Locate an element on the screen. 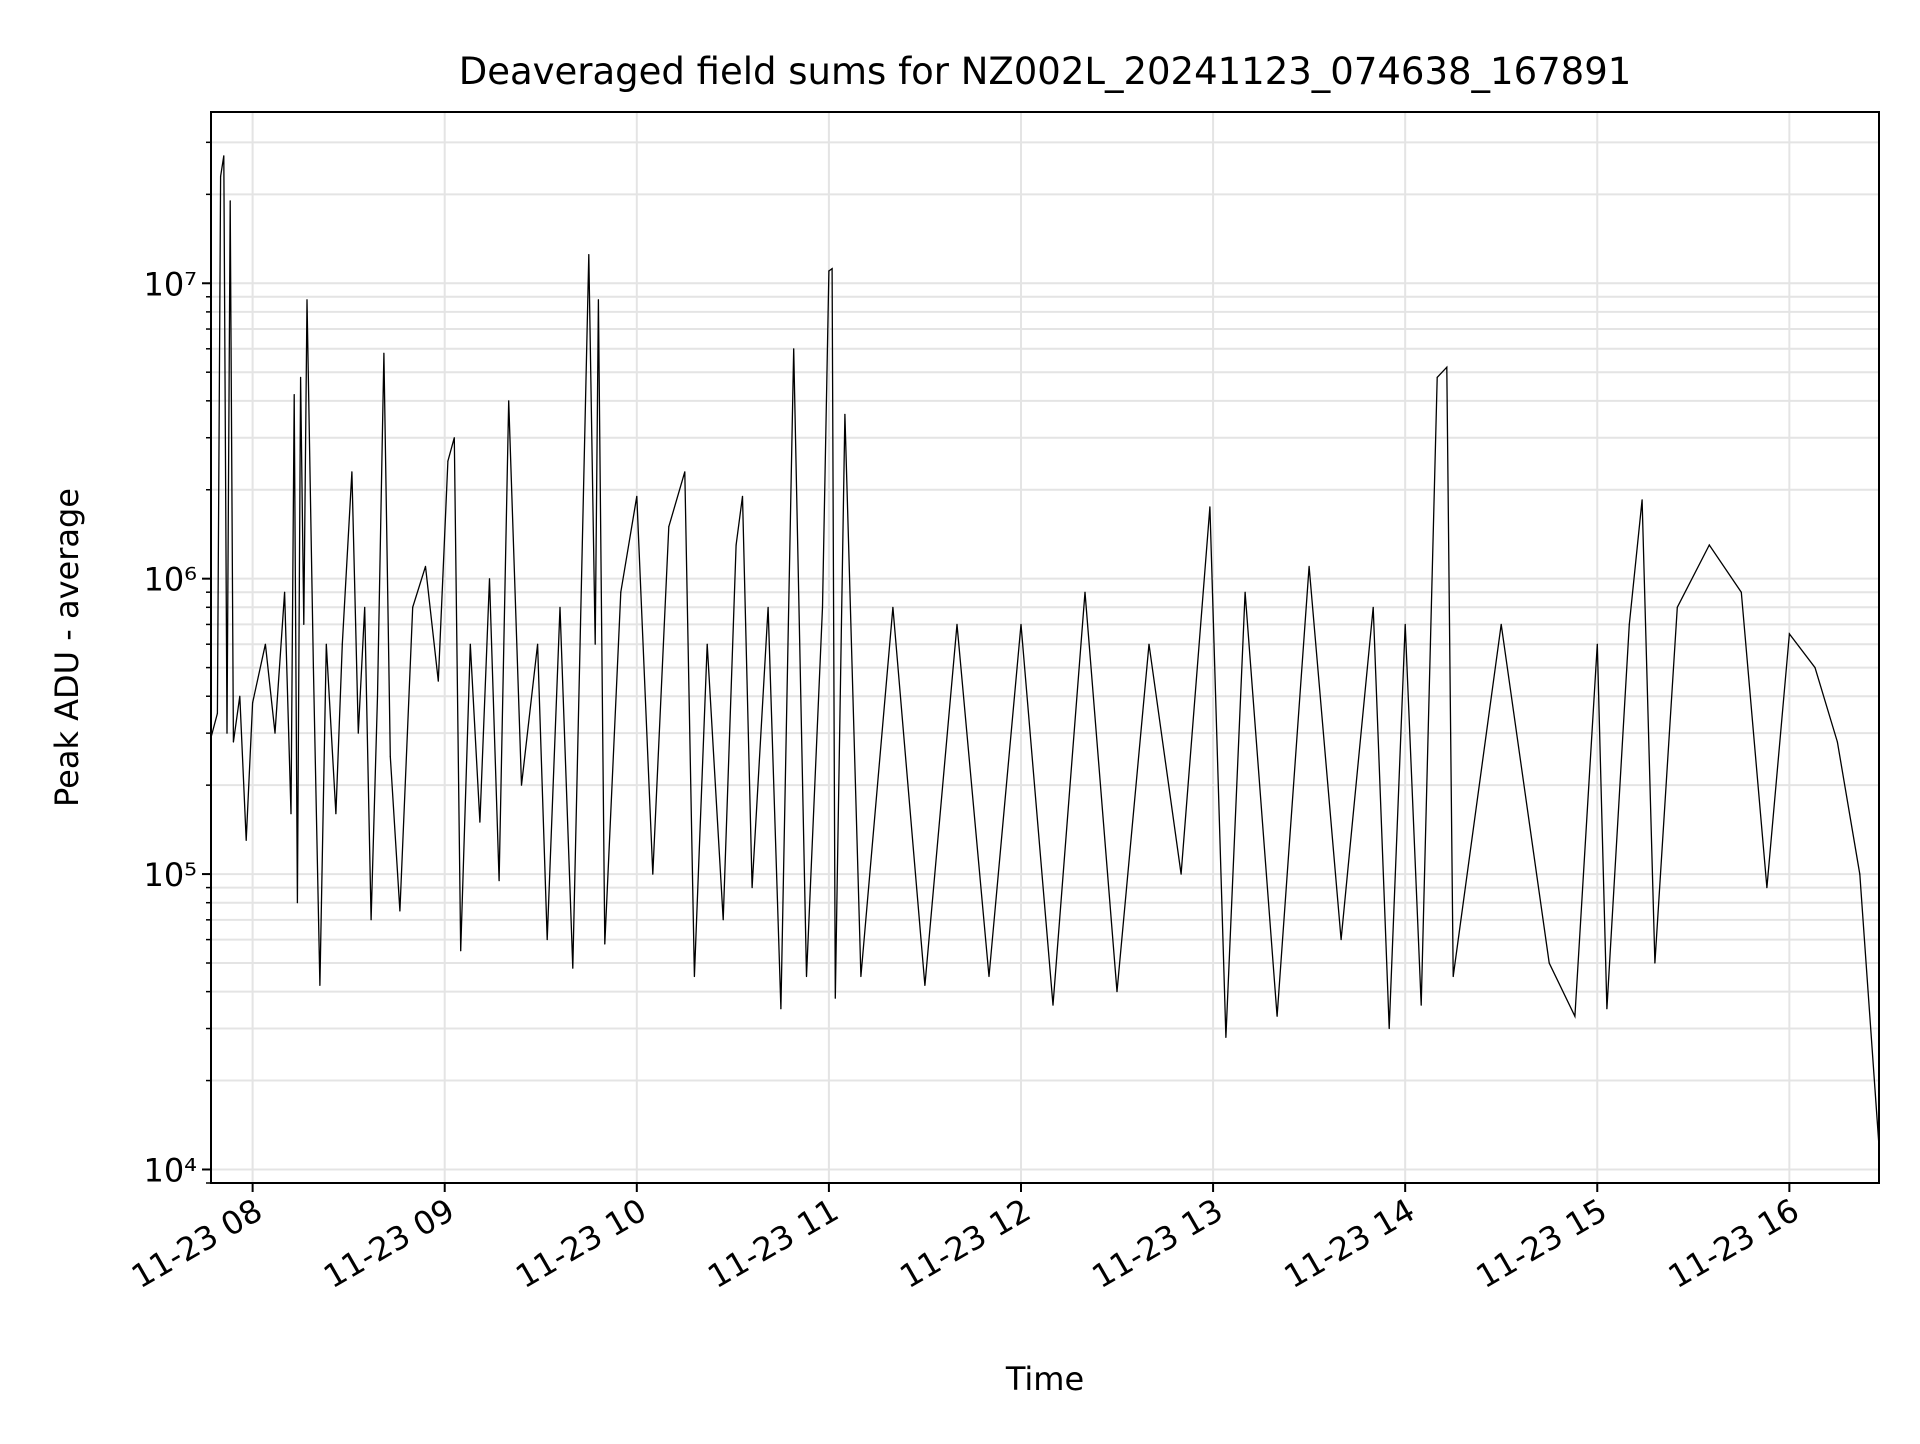  x-tick-label: 11-23 12 is located at coordinates (965, 1243).